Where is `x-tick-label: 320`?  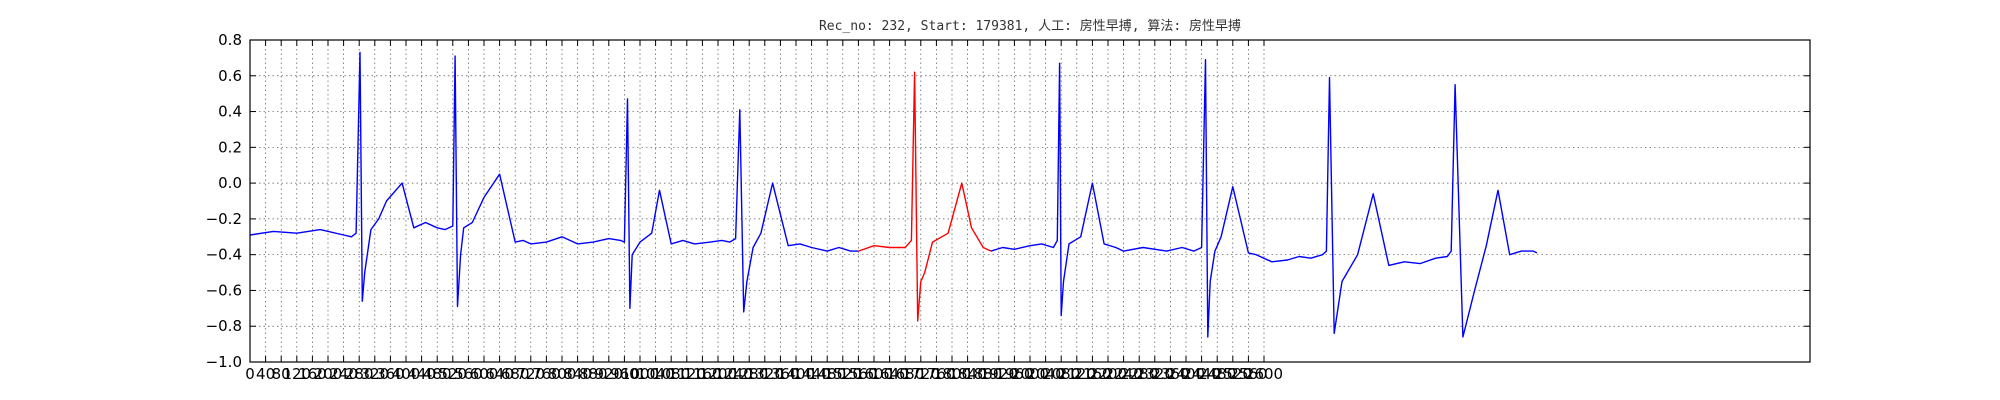
x-tick-label: 320 is located at coordinates (374, 374).